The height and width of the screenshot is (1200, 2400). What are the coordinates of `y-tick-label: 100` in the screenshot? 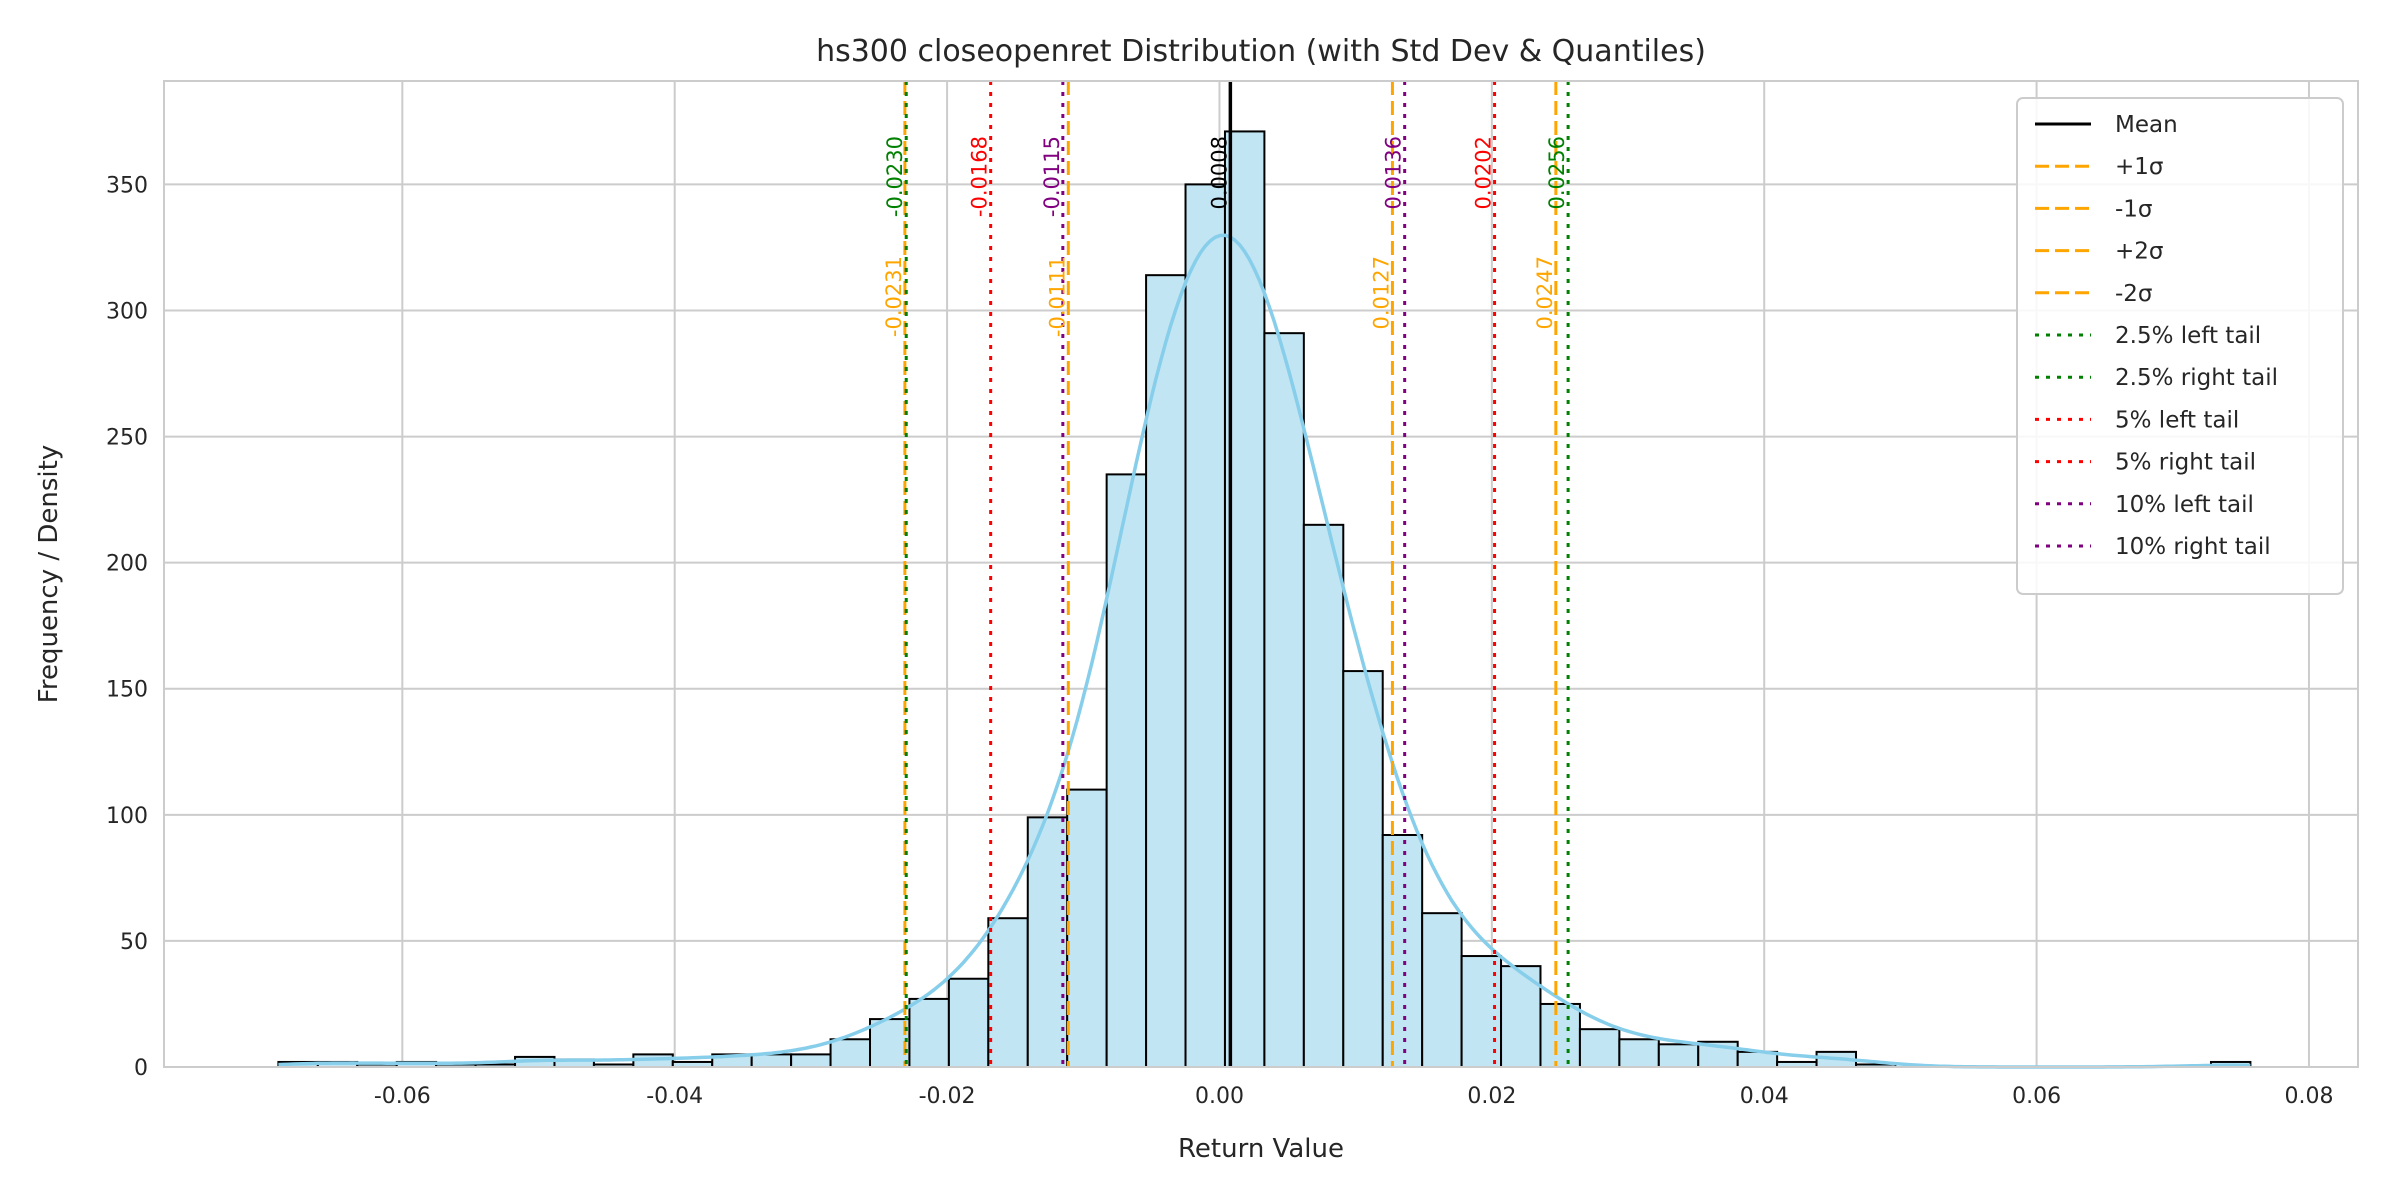 It's located at (127, 816).